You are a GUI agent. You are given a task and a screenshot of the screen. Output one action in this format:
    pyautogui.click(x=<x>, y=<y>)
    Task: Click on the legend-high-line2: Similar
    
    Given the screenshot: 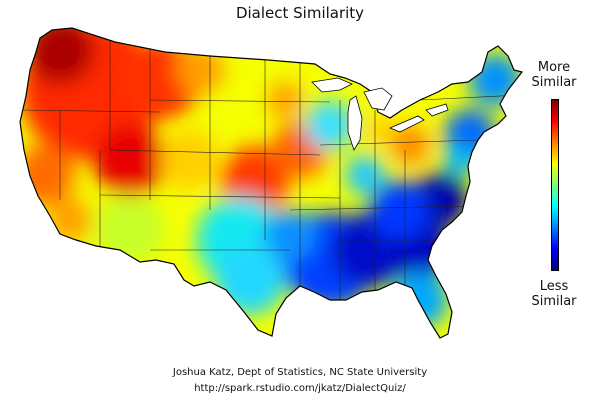 What is the action you would take?
    pyautogui.click(x=554, y=82)
    